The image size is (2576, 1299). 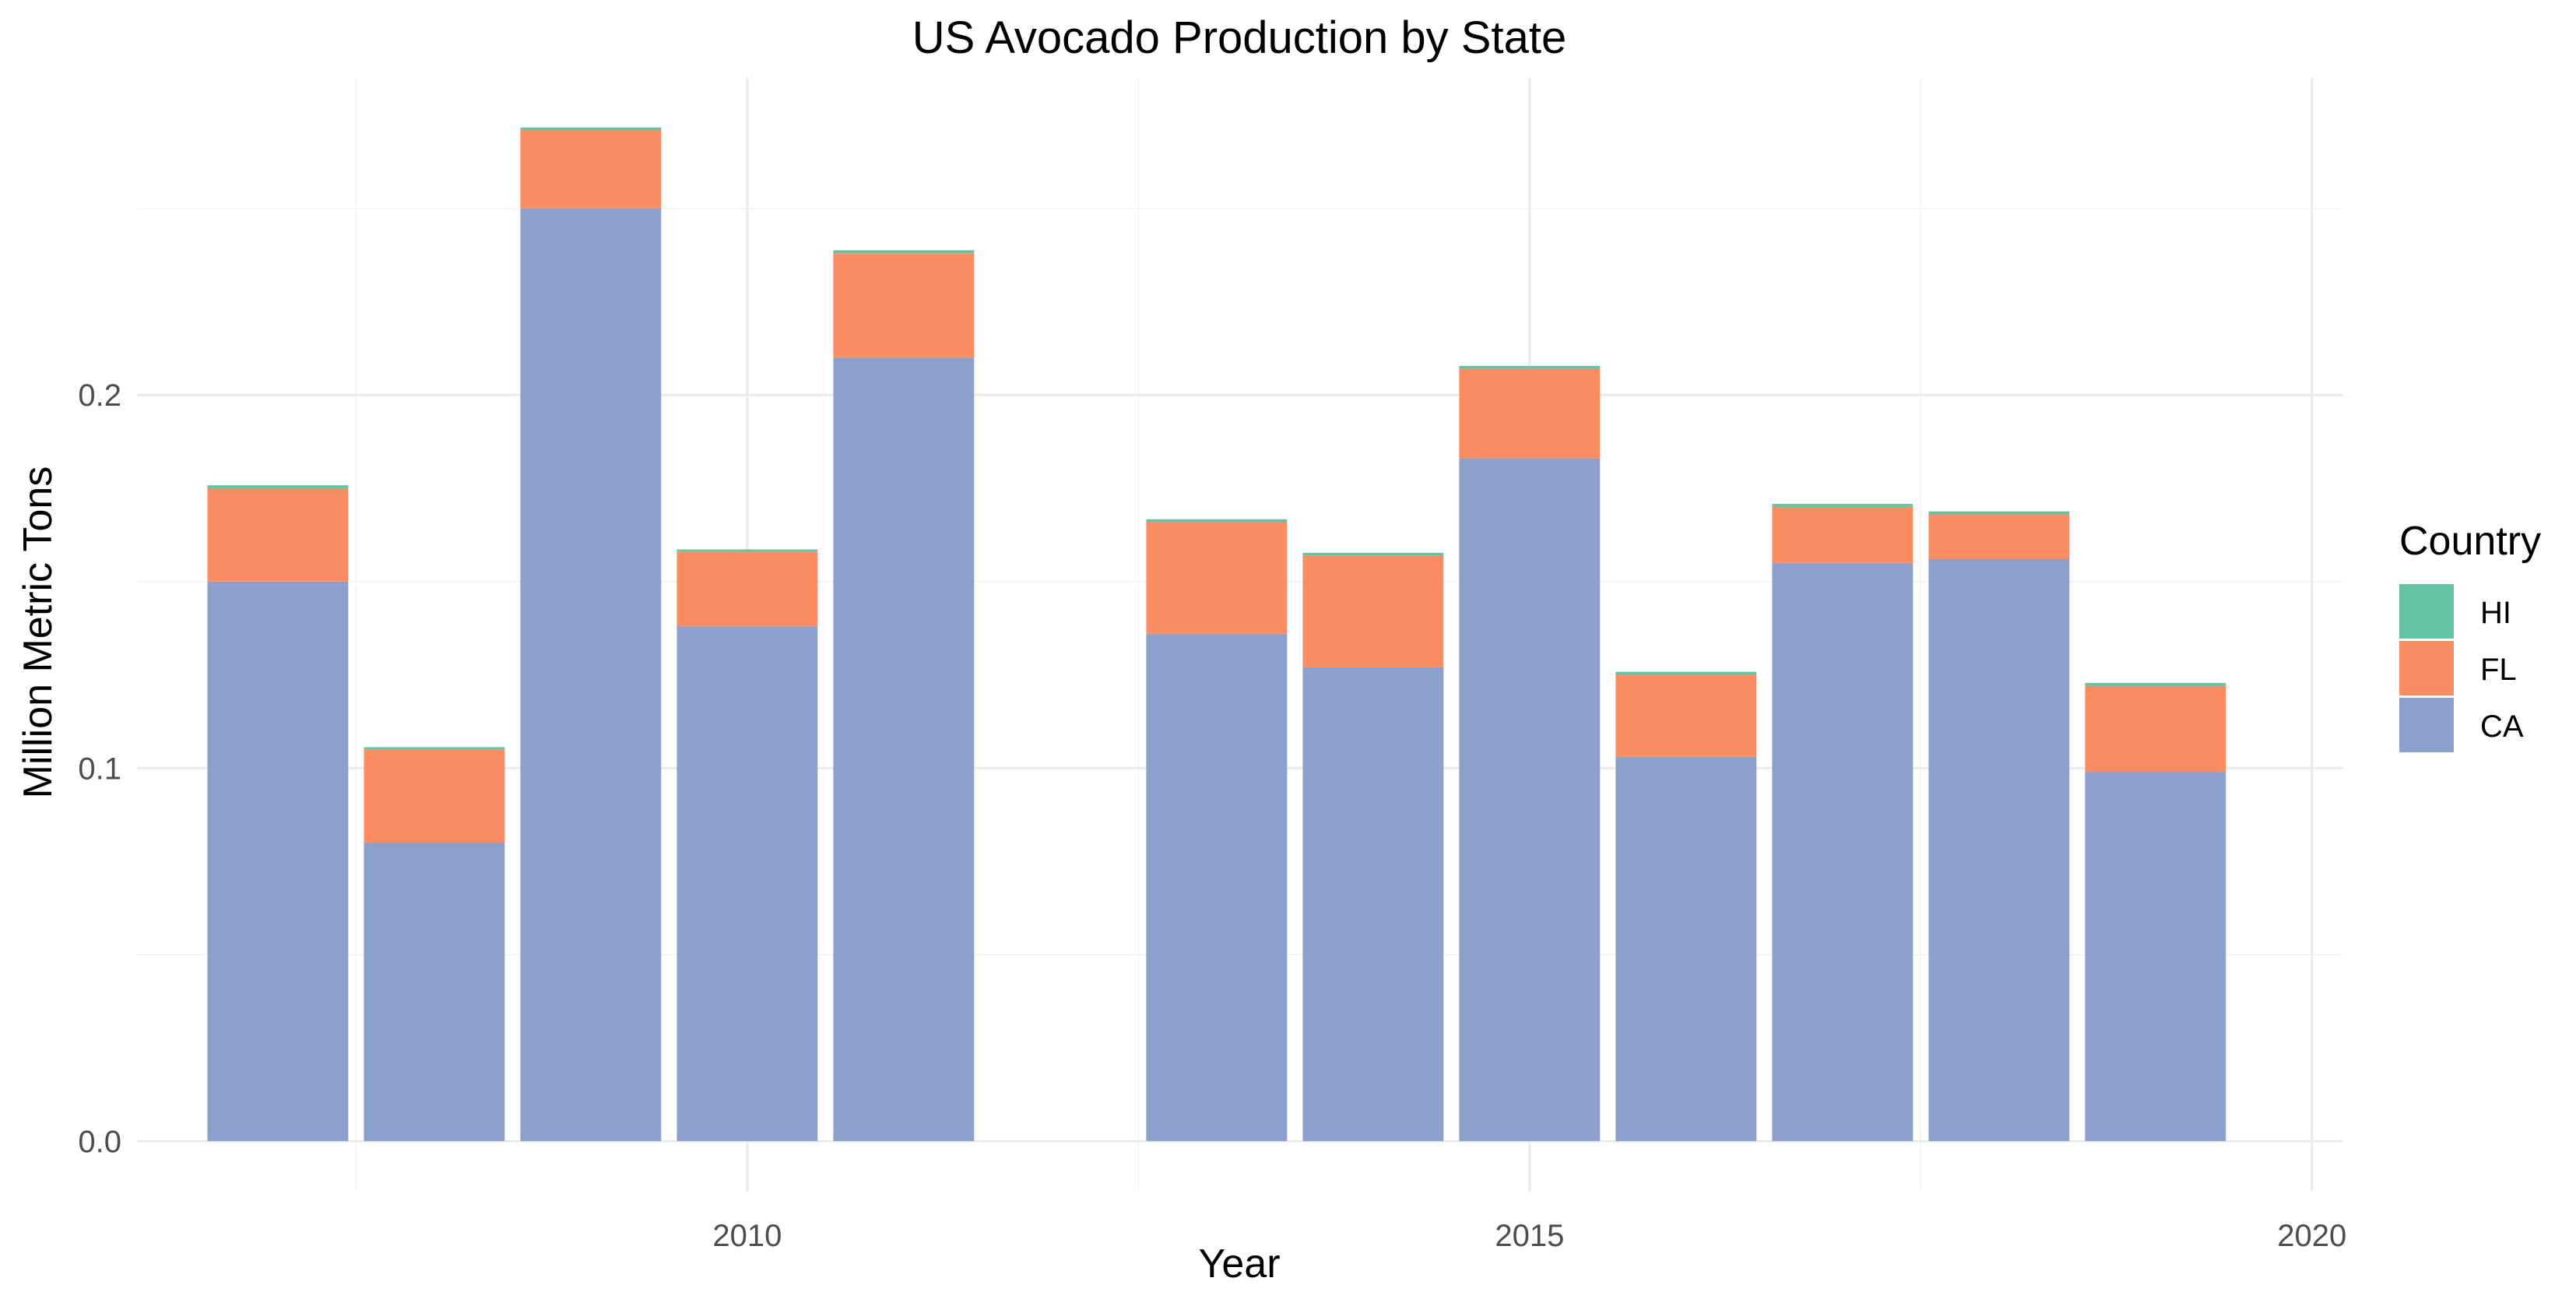 I want to click on legend-title: Country, so click(x=2470, y=541).